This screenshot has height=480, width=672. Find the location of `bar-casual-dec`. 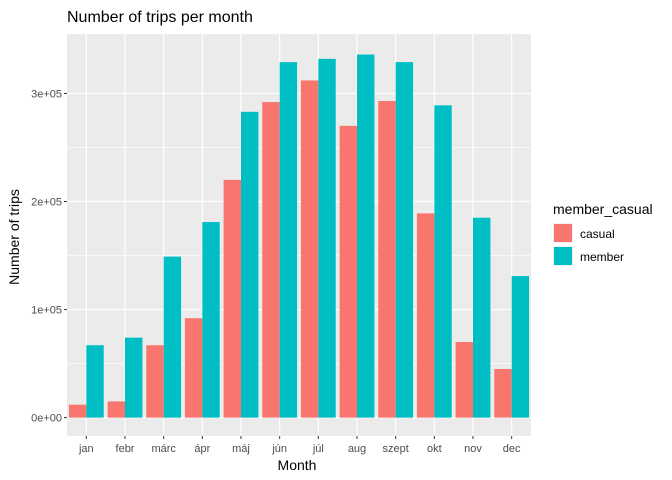

bar-casual-dec is located at coordinates (503, 393).